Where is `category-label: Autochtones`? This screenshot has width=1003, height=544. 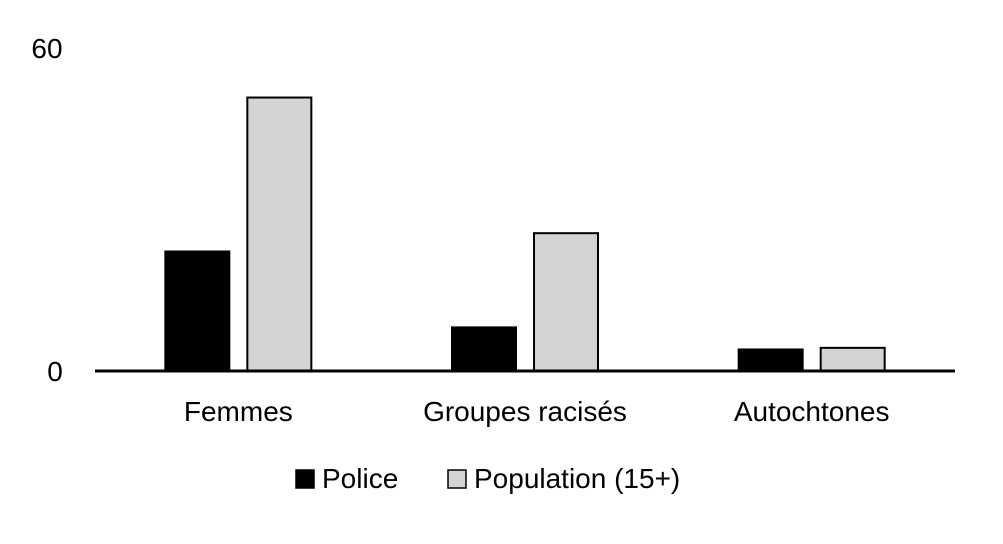
category-label: Autochtones is located at coordinates (812, 411).